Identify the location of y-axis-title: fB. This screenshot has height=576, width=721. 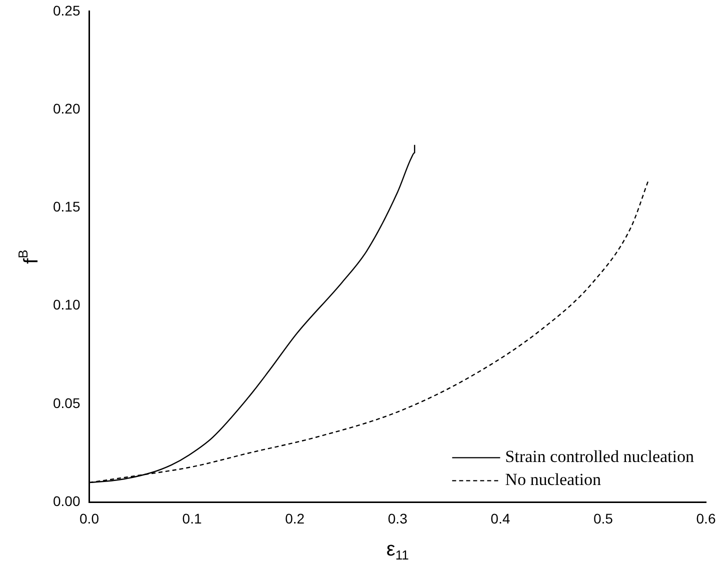
(29, 257).